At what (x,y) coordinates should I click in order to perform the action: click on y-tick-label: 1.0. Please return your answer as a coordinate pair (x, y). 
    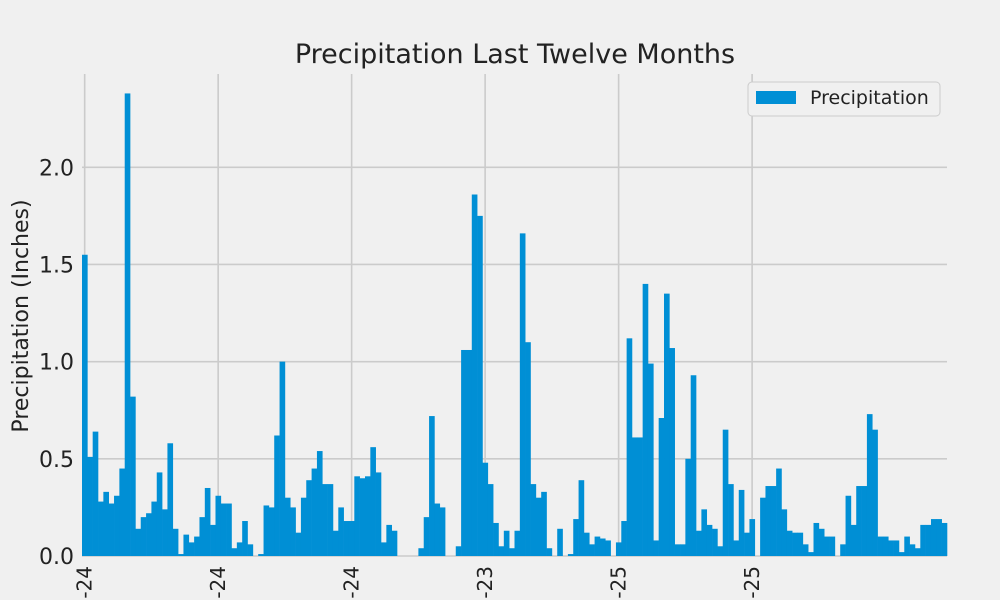
    Looking at the image, I should click on (56, 363).